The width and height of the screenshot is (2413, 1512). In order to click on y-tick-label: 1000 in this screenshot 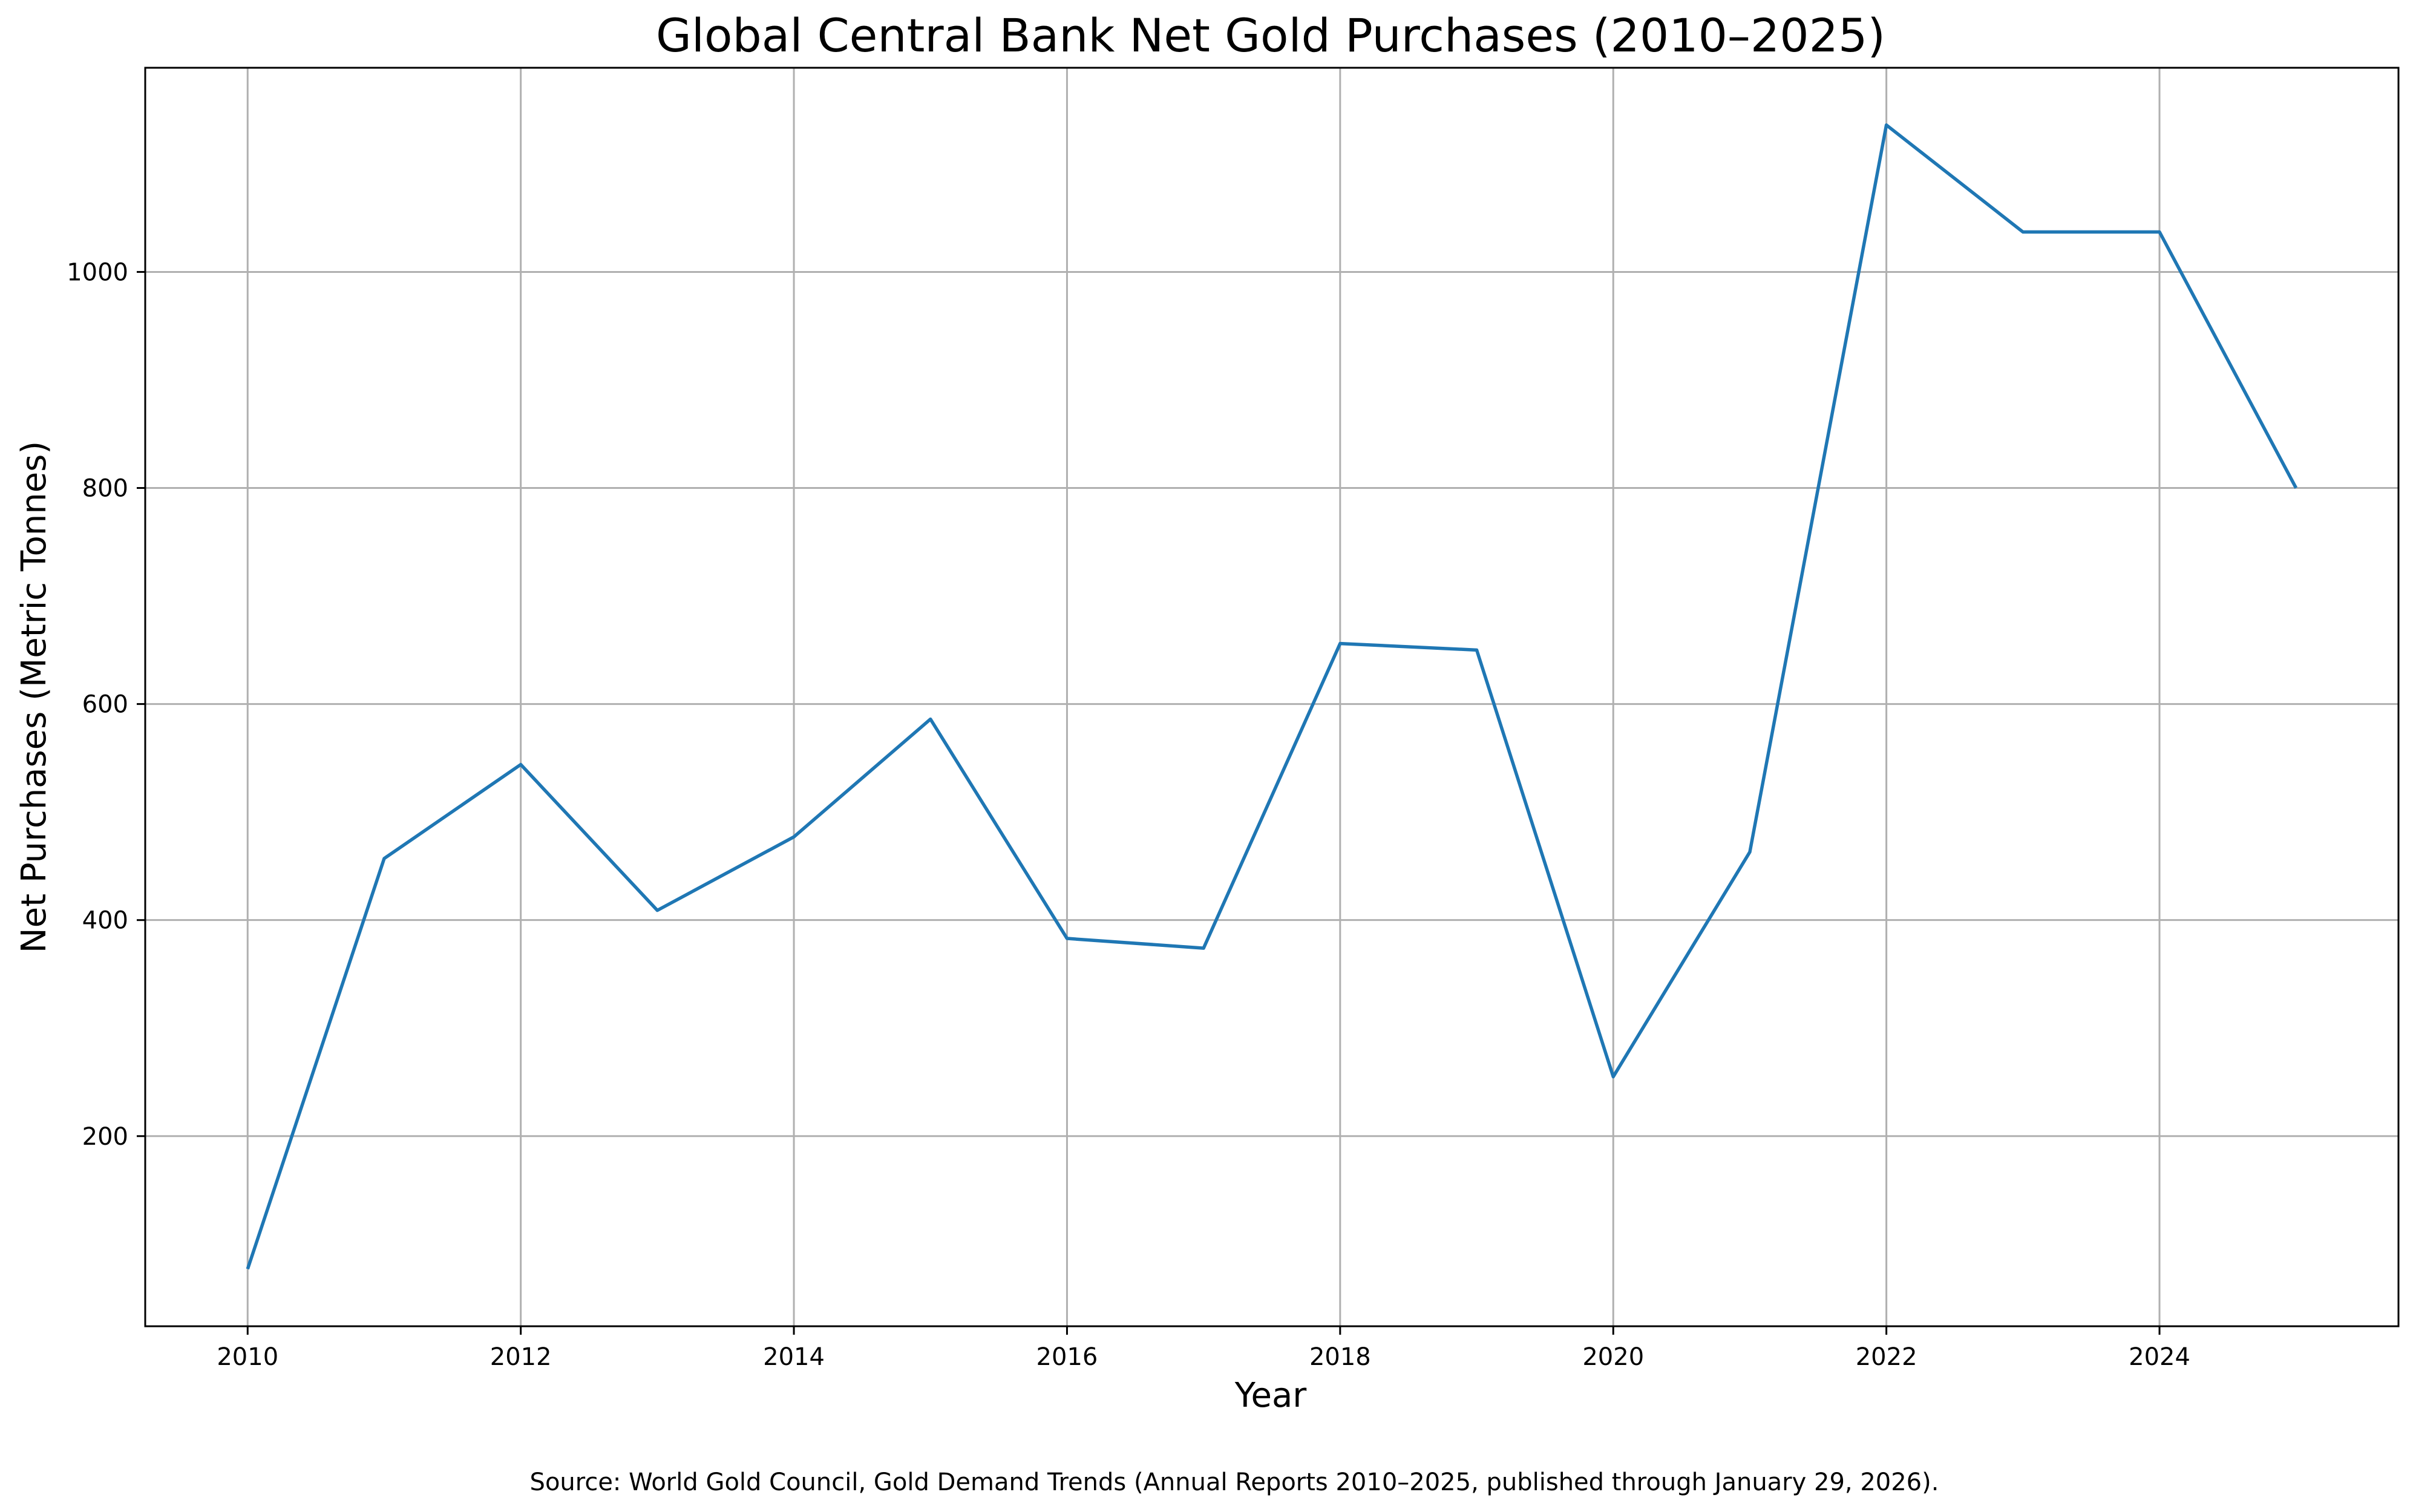, I will do `click(97, 272)`.